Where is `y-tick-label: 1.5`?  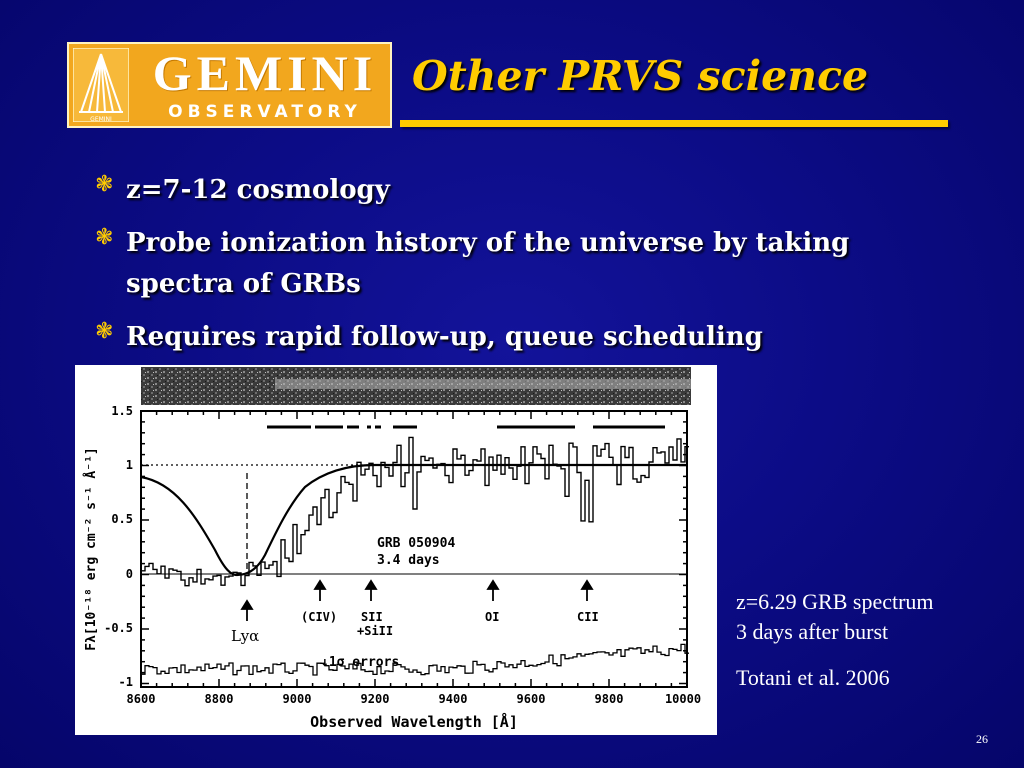
y-tick-label: 1.5 is located at coordinates (122, 411).